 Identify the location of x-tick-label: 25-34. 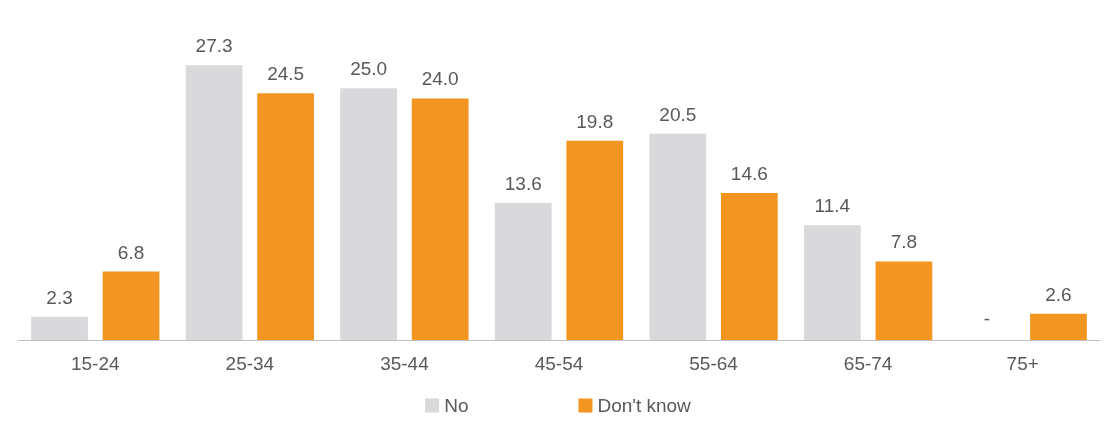
(250, 363).